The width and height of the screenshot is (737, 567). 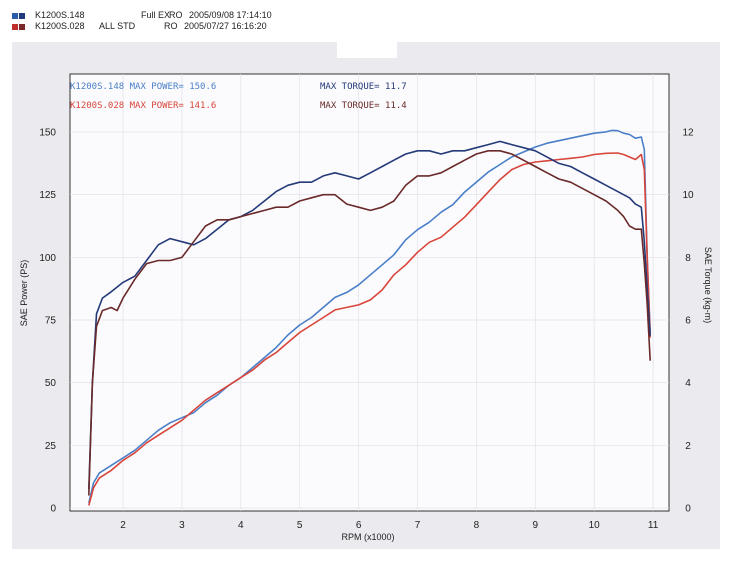 What do you see at coordinates (24, 293) in the screenshot?
I see `y-left-axis-title: SAE Power (PS)` at bounding box center [24, 293].